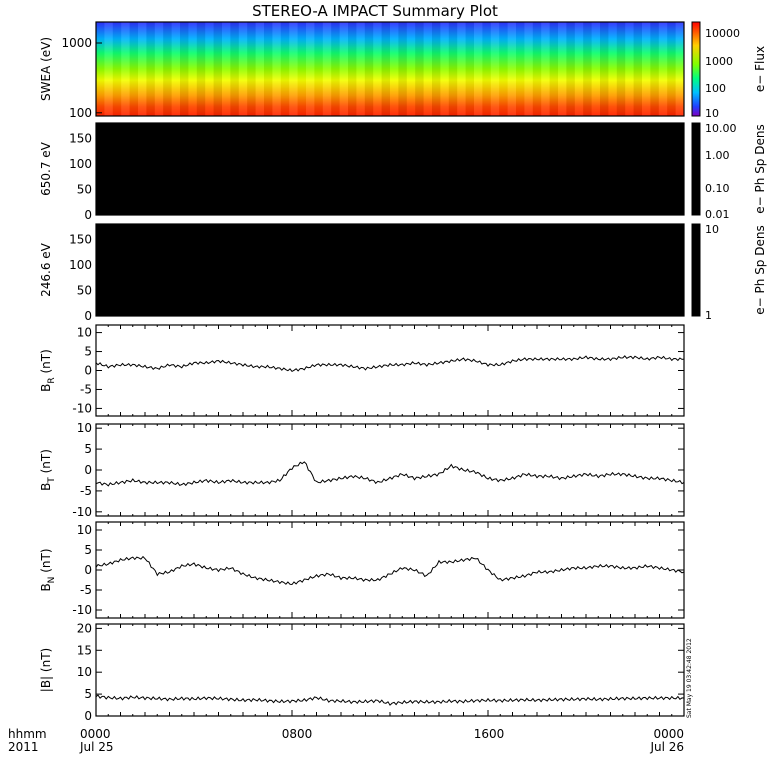  I want to click on colorbar-1-tick: 0.01, so click(717, 214).